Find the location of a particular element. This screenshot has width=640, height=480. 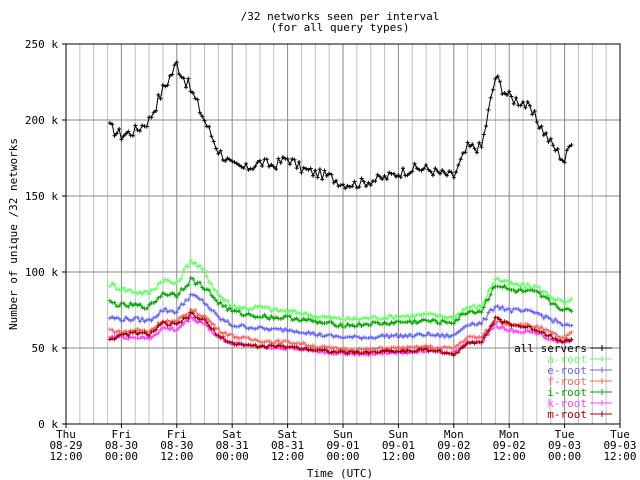

legend-marker is located at coordinates (602, 392).